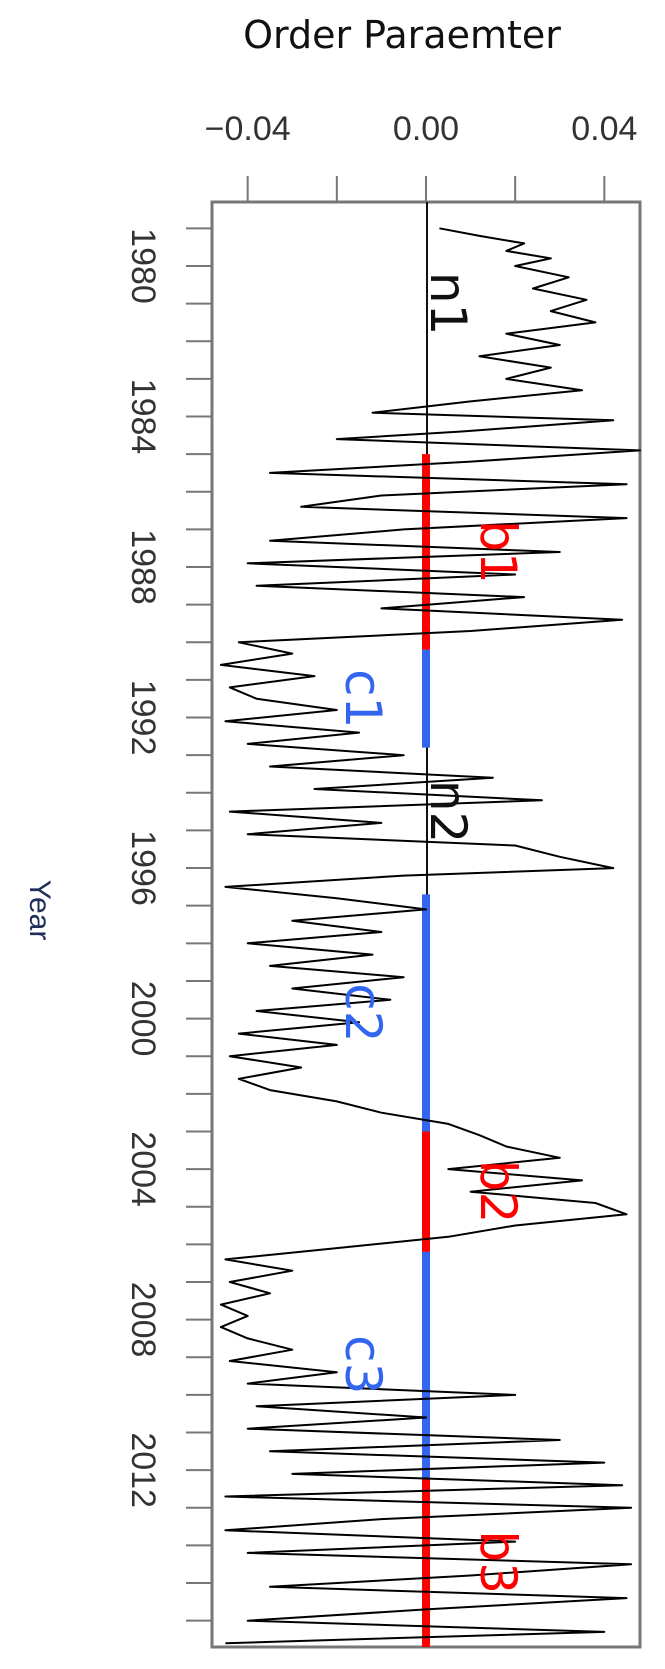 The image size is (665, 1669). I want to click on y-tick-label: 1992, so click(143, 718).